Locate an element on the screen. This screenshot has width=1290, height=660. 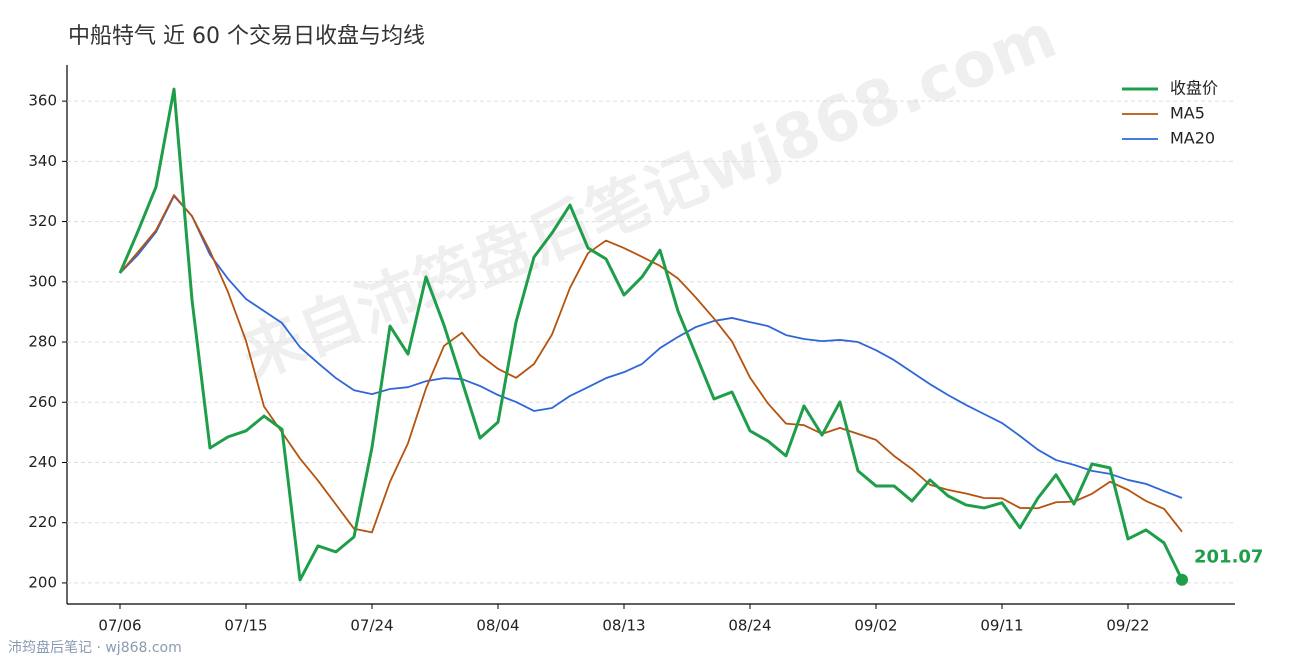
y-tick-label: 200 is located at coordinates (42, 582).